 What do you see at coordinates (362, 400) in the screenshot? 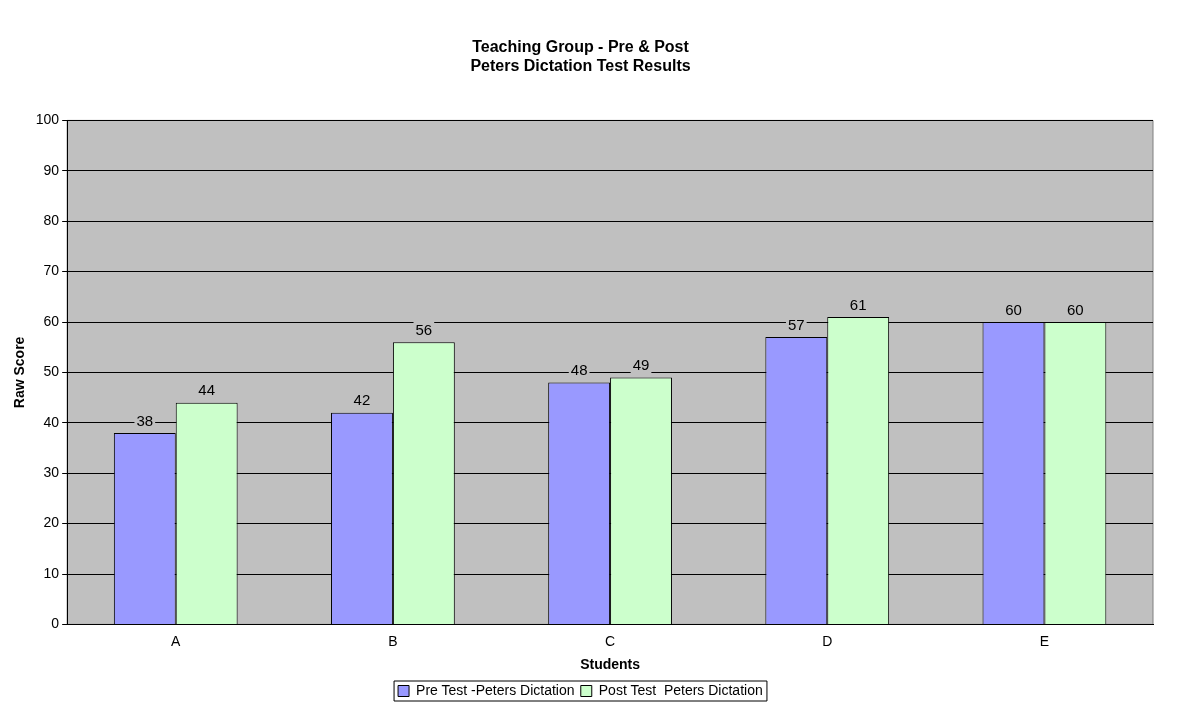
I see `data-label: 42` at bounding box center [362, 400].